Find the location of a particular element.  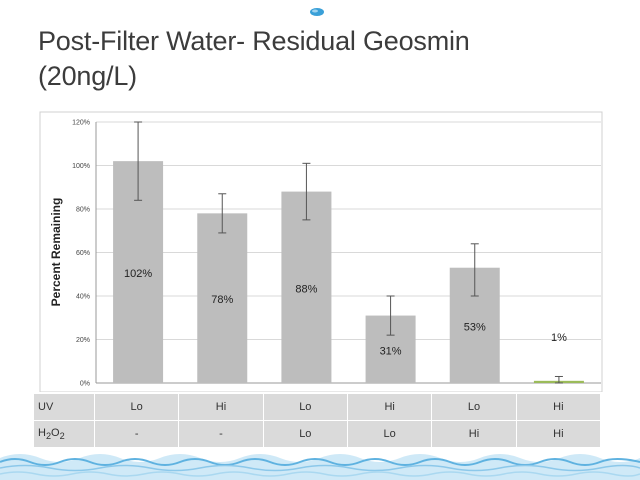

uv-row-label: UV is located at coordinates (64, 407).